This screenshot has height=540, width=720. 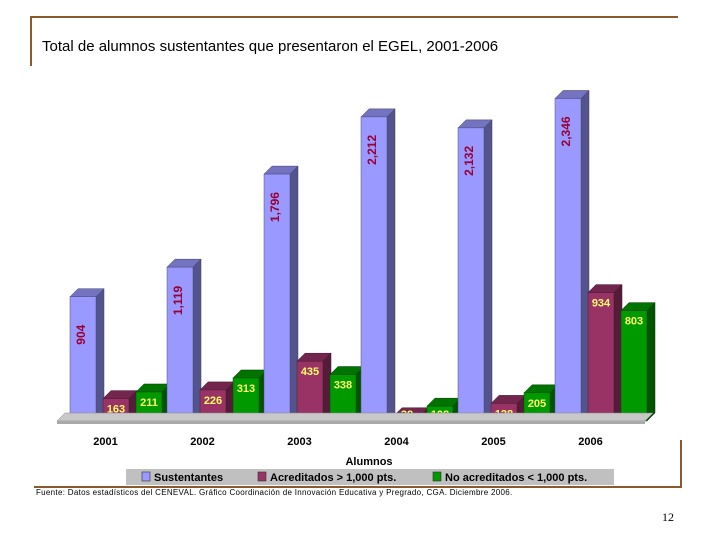 What do you see at coordinates (275, 207) in the screenshot?
I see `data-label-0-2: 1,796` at bounding box center [275, 207].